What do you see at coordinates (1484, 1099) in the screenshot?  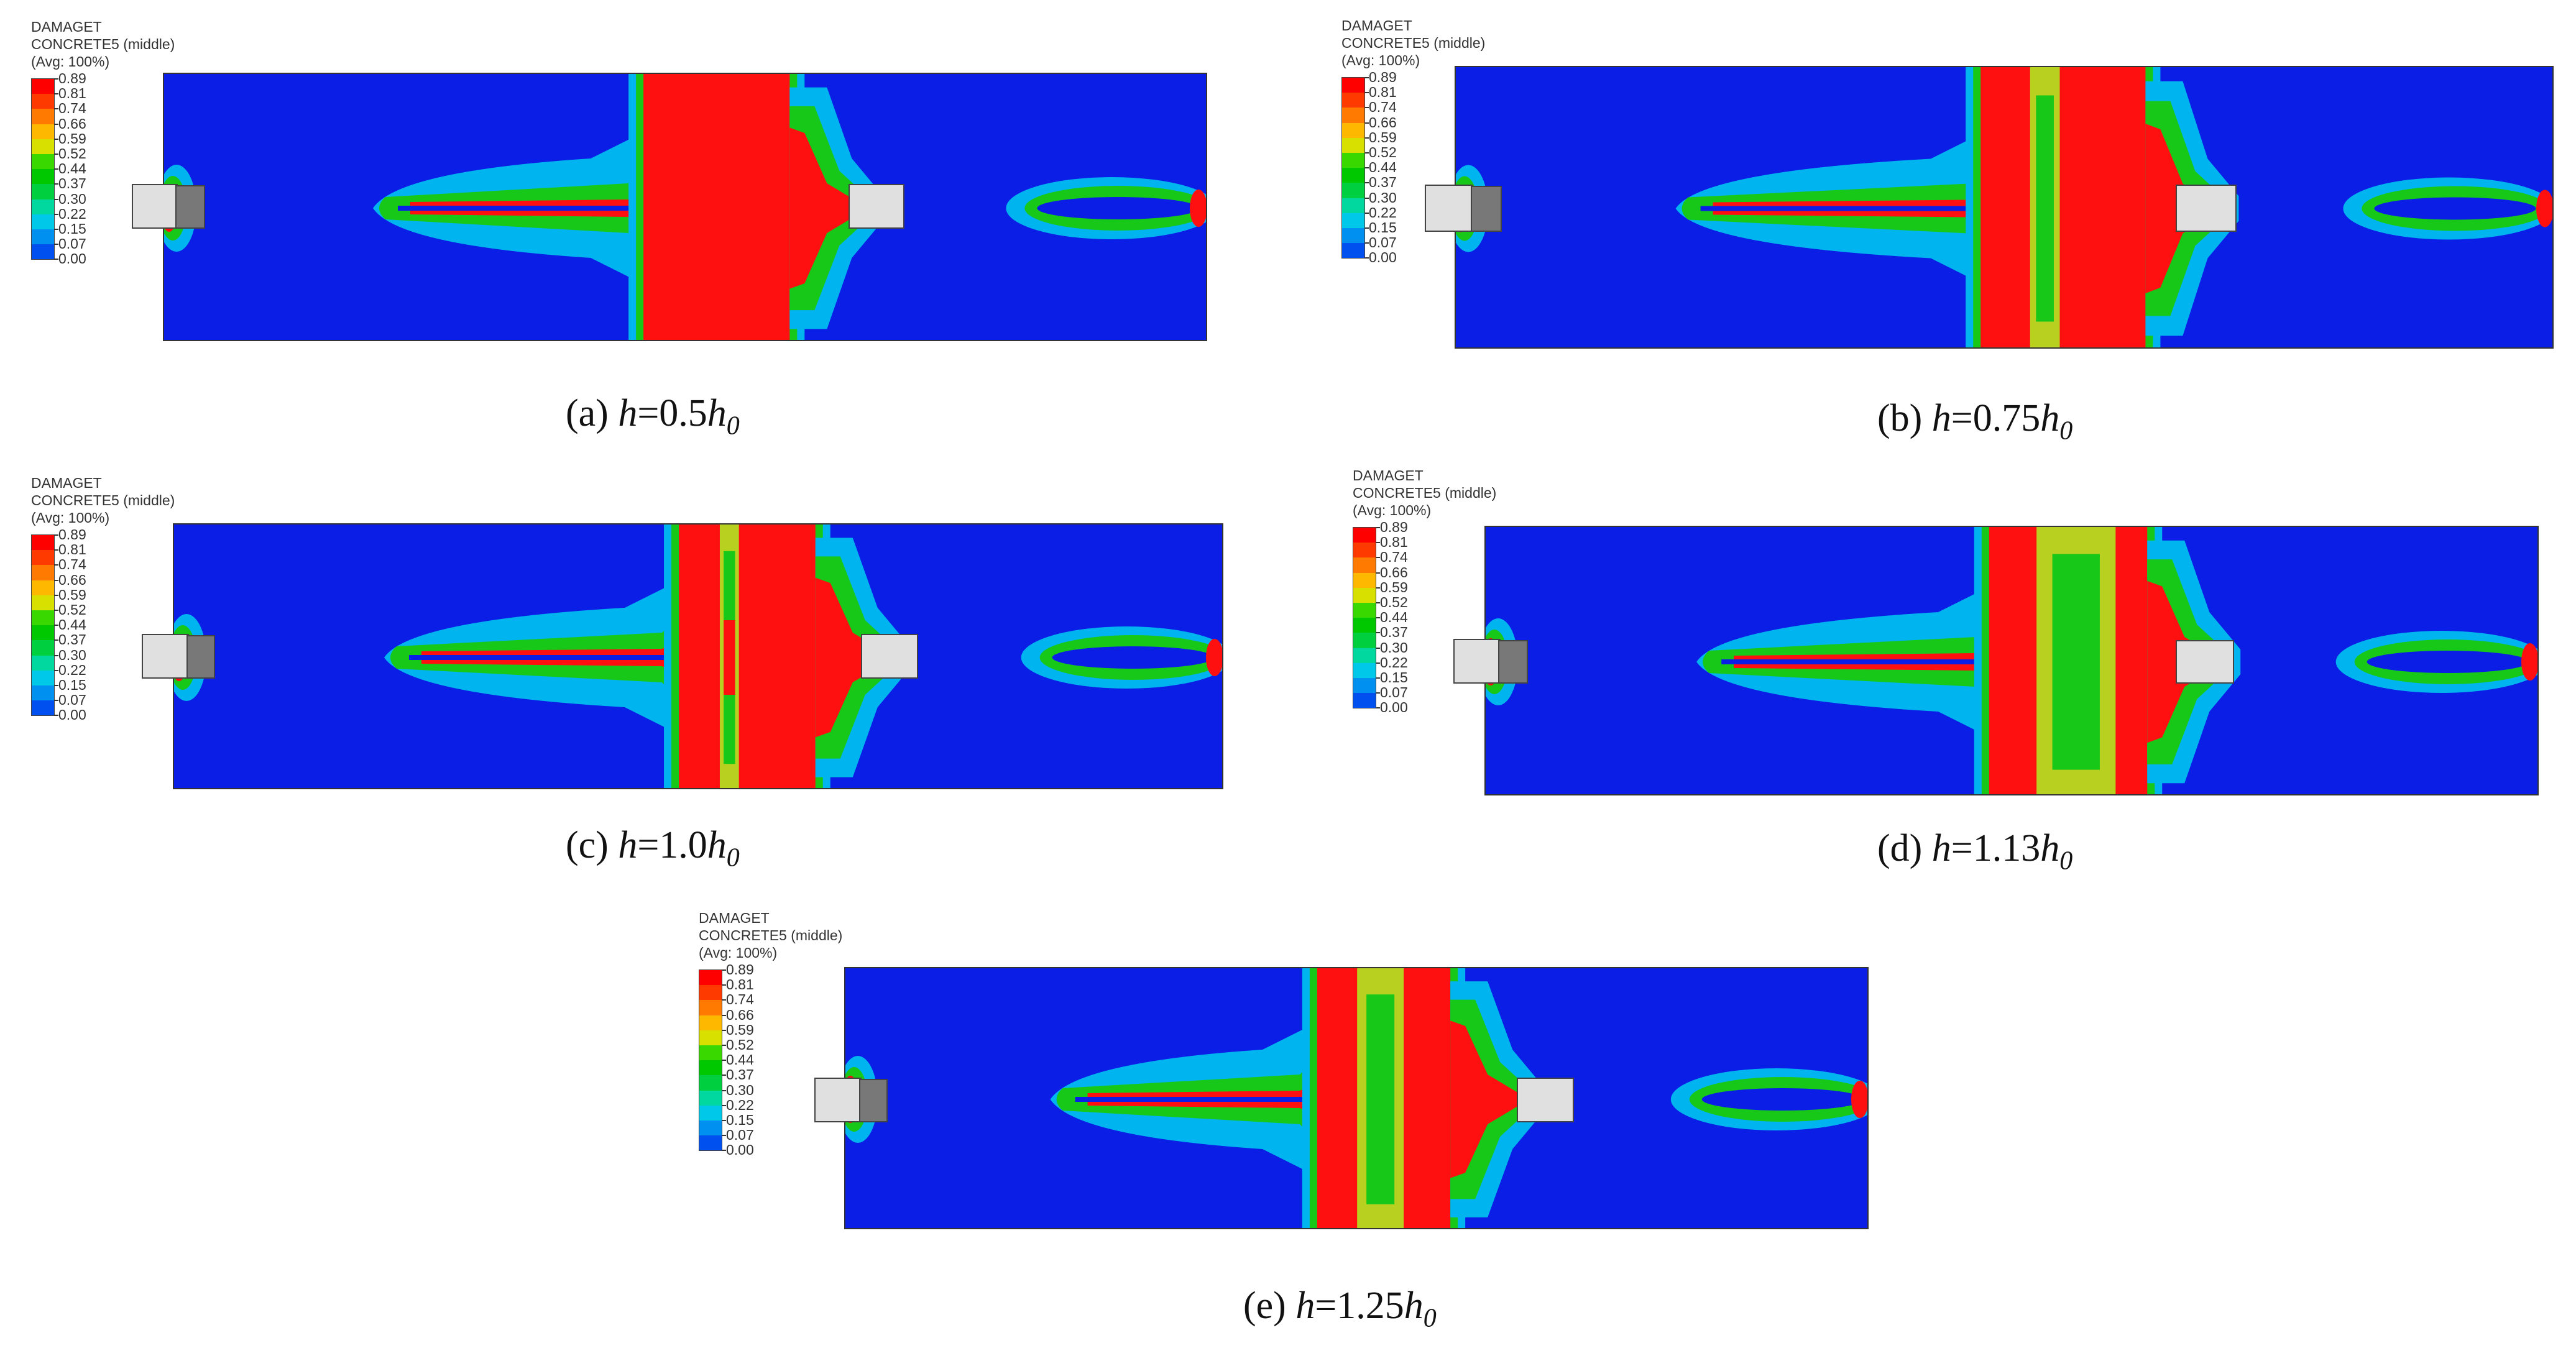 I see `right-lobe-core` at bounding box center [1484, 1099].